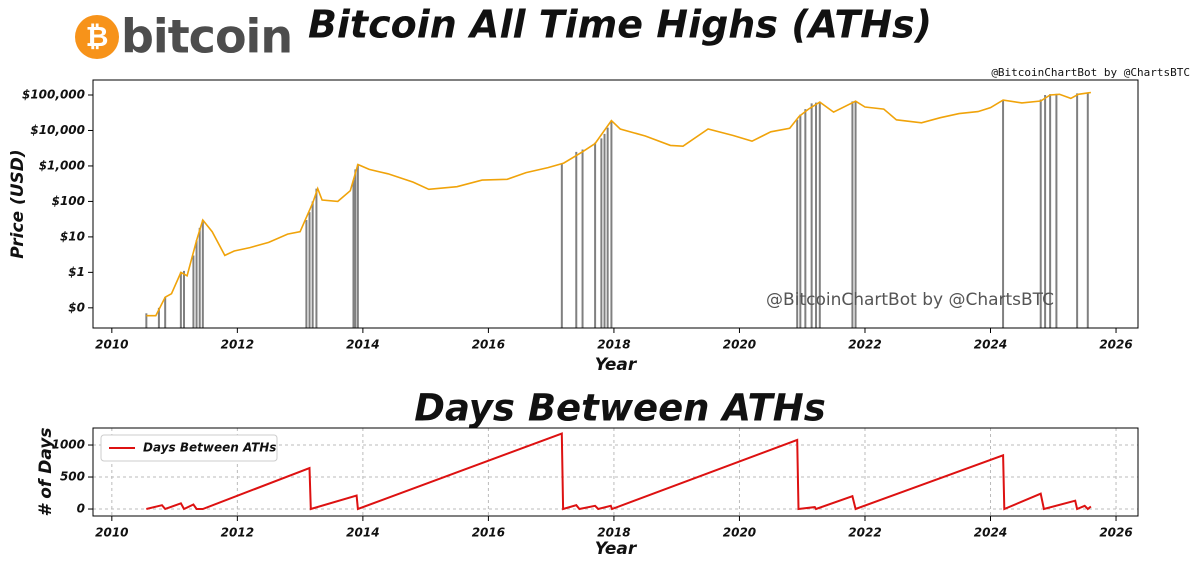  Describe the element at coordinates (81, 509) in the screenshot. I see `y-tick-label: 0` at that location.